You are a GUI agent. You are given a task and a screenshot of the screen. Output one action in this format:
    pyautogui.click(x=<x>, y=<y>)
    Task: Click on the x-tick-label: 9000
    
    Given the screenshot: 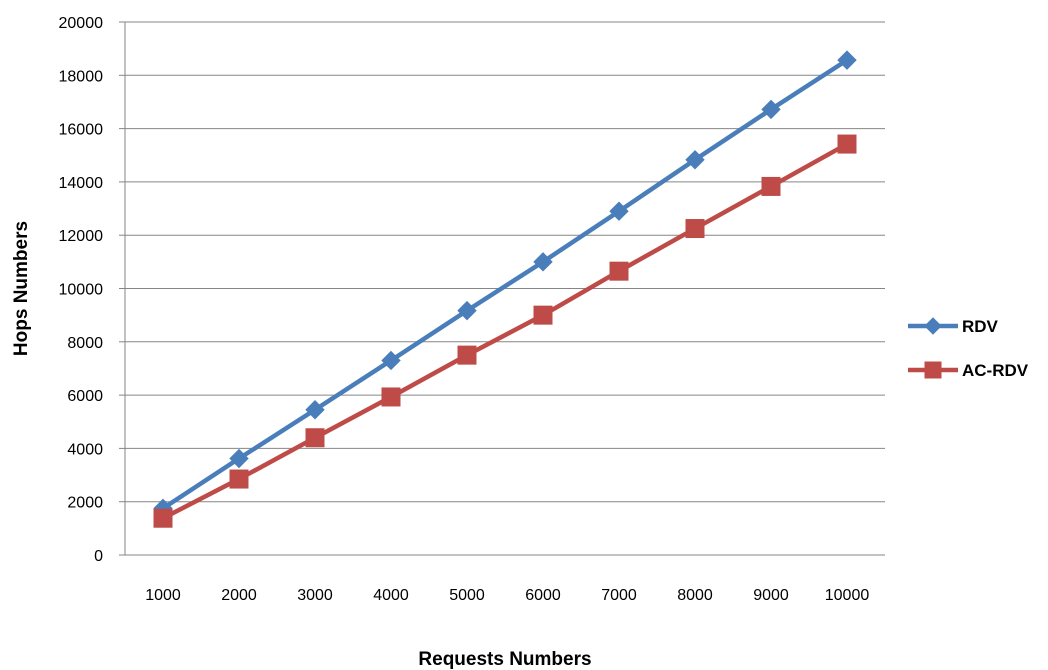 What is the action you would take?
    pyautogui.click(x=771, y=595)
    